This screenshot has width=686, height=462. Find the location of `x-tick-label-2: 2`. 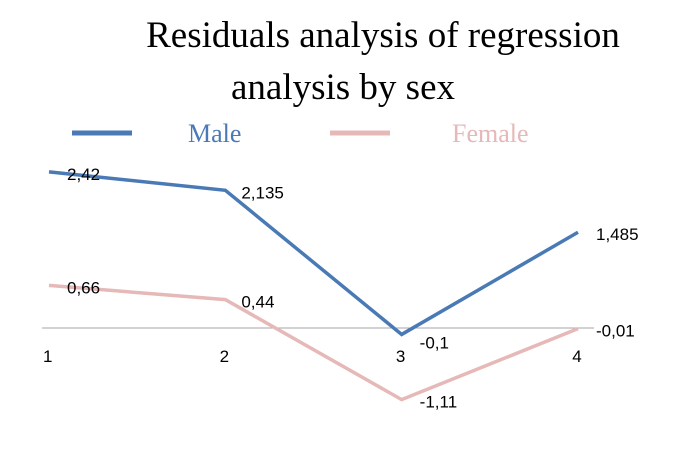

x-tick-label-2: 2 is located at coordinates (224, 356).